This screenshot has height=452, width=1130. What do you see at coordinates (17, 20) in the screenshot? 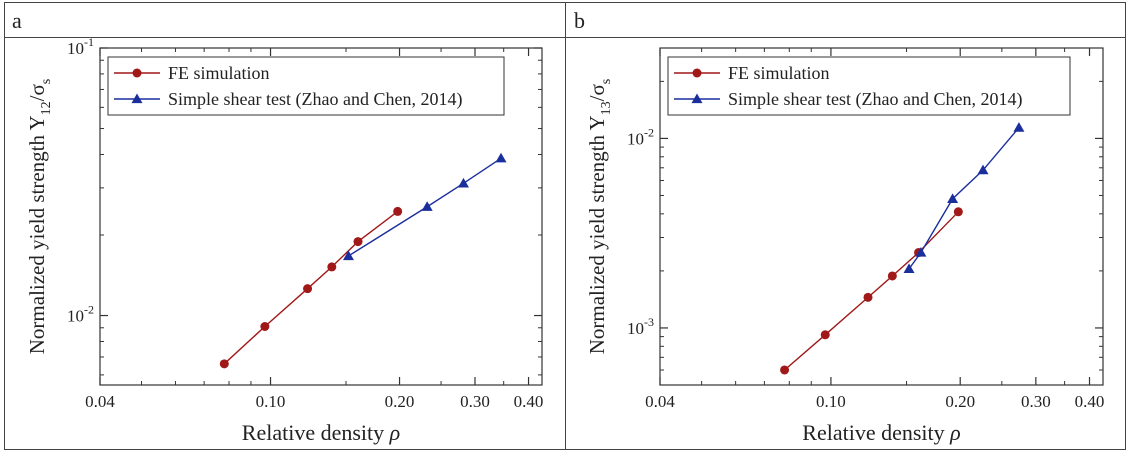
I see `panel-label-a: a` at bounding box center [17, 20].